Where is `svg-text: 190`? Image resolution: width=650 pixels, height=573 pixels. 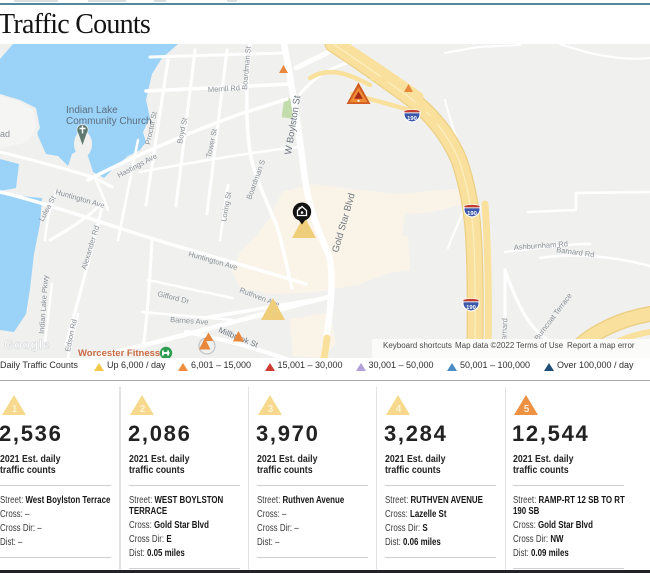
svg-text: 190 is located at coordinates (412, 119).